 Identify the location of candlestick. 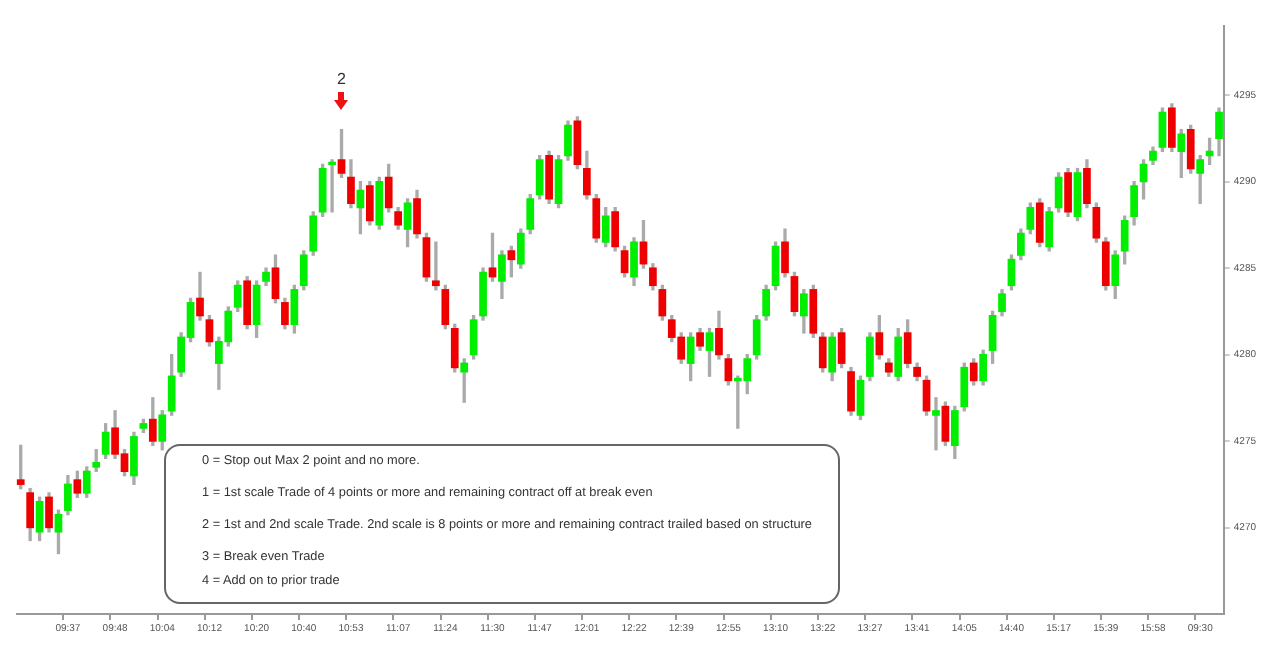
(936, 424).